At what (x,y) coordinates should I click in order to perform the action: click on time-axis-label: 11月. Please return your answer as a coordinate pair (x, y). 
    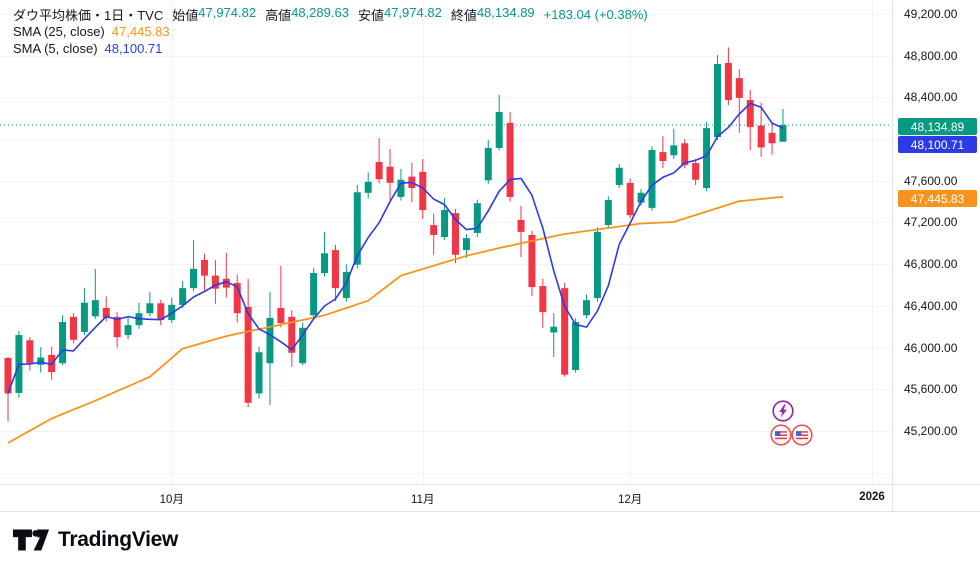
    Looking at the image, I should click on (423, 500).